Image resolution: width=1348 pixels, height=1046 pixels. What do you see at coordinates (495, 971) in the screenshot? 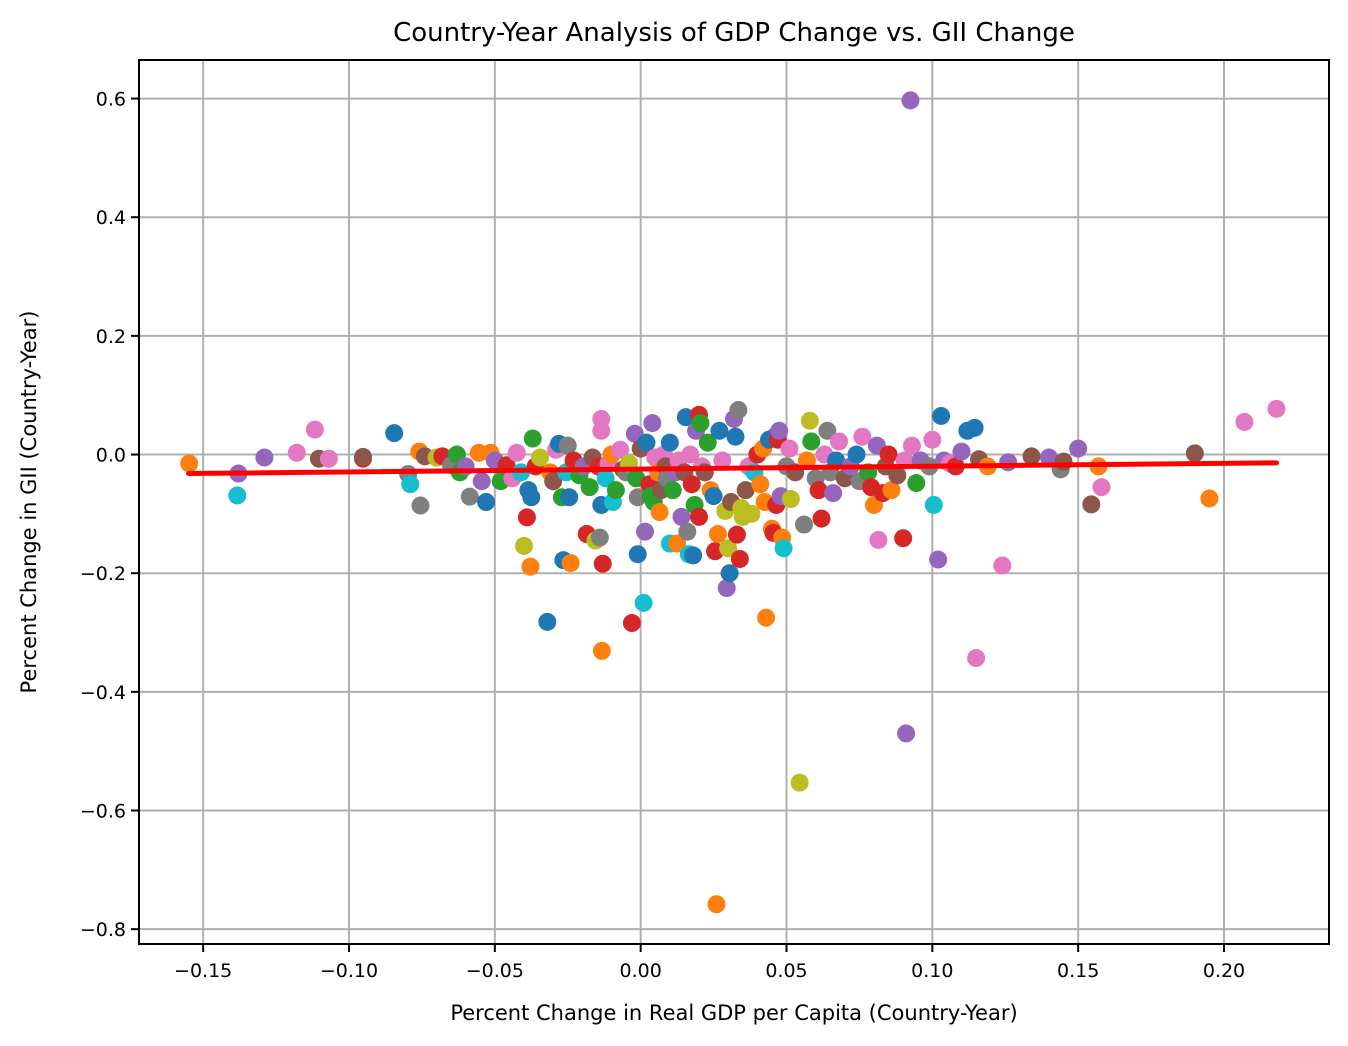
I see `x-tick-label: −0.05` at bounding box center [495, 971].